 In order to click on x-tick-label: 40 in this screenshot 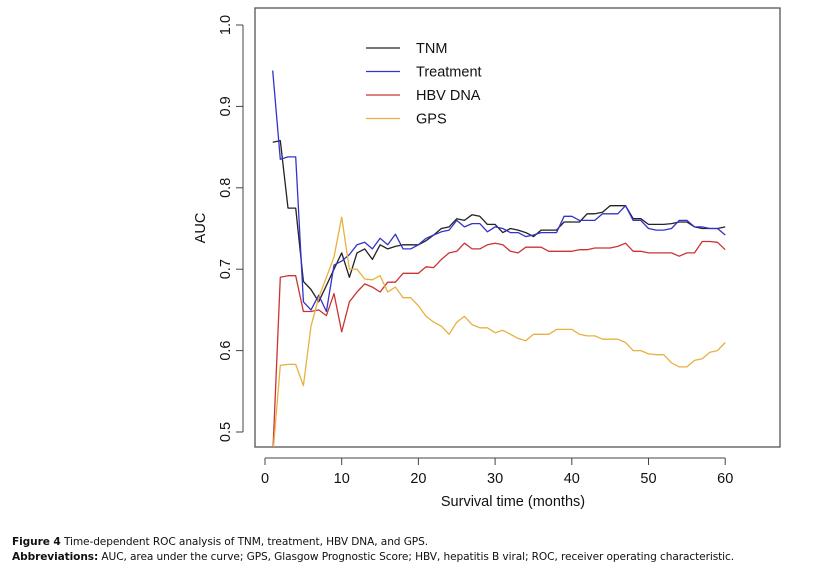, I will do `click(572, 479)`.